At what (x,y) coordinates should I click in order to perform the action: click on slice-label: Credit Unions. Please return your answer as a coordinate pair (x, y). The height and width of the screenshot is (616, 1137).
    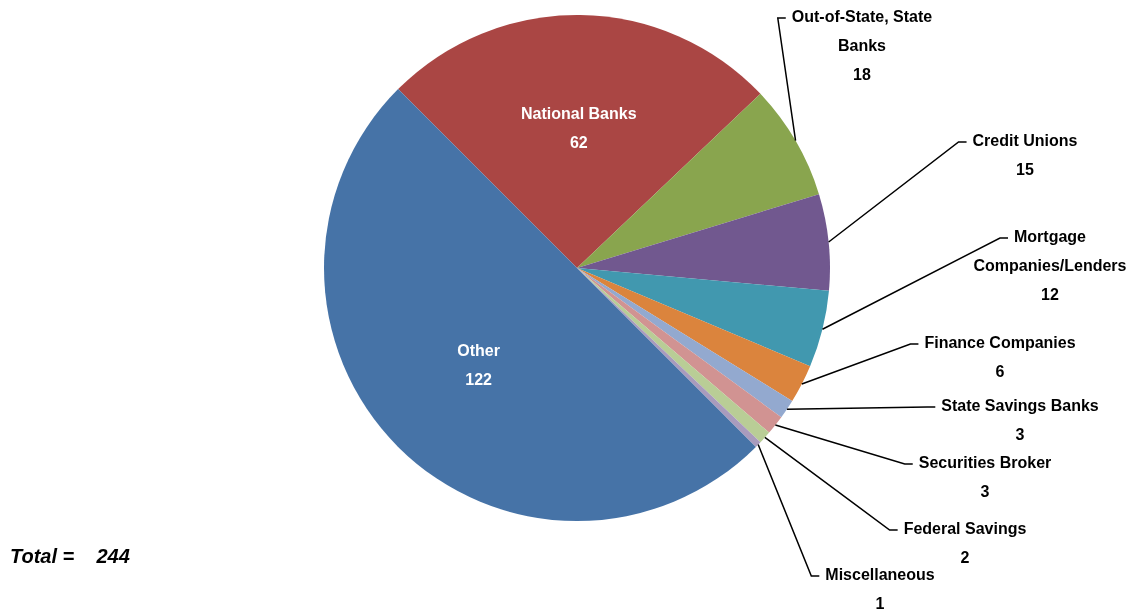
    Looking at the image, I should click on (1025, 141).